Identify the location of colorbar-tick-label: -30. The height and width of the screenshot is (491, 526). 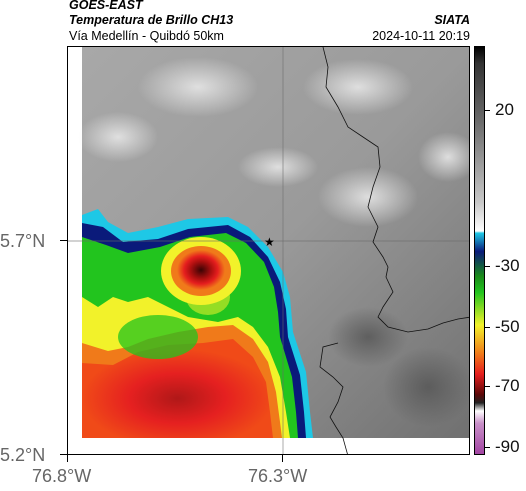
(507, 265).